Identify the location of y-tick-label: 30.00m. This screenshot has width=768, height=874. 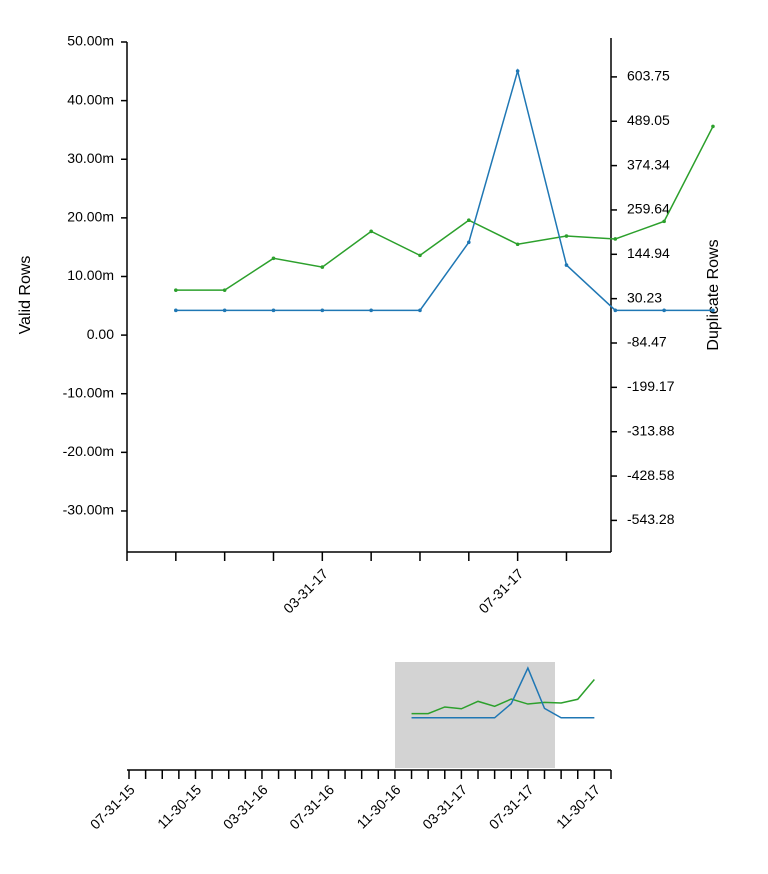
(90, 158).